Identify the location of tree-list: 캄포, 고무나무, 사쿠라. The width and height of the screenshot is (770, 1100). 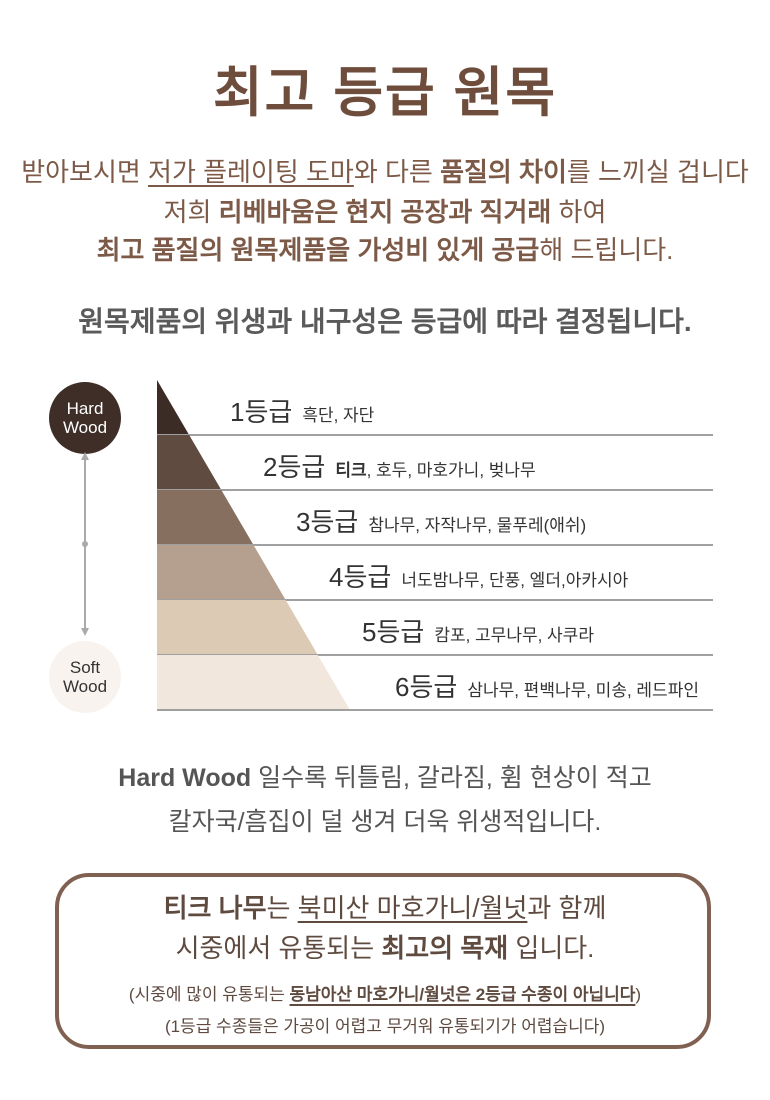
(514, 635).